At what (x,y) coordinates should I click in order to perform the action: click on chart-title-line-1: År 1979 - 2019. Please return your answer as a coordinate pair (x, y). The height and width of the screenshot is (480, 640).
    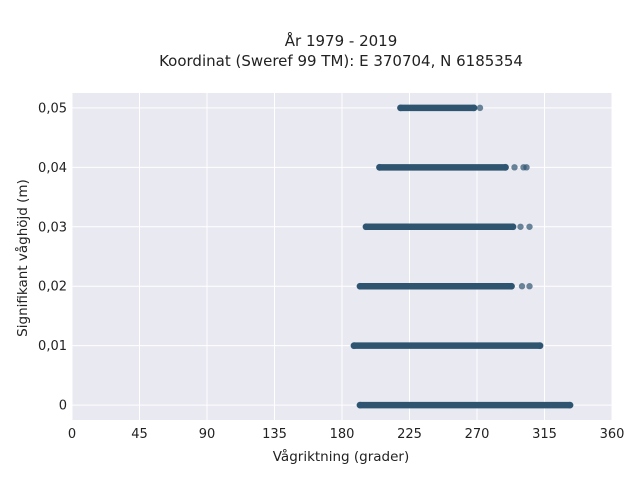
    Looking at the image, I should click on (341, 40).